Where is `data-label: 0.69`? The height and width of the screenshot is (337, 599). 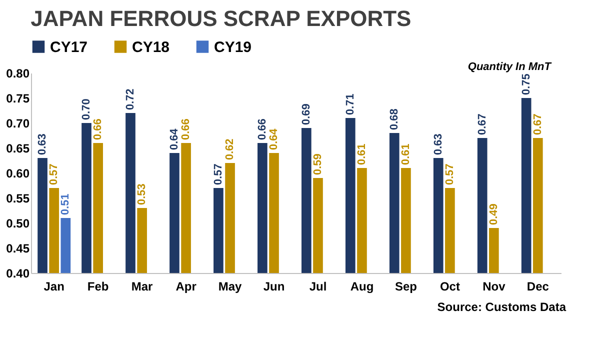
data-label: 0.69 is located at coordinates (306, 114).